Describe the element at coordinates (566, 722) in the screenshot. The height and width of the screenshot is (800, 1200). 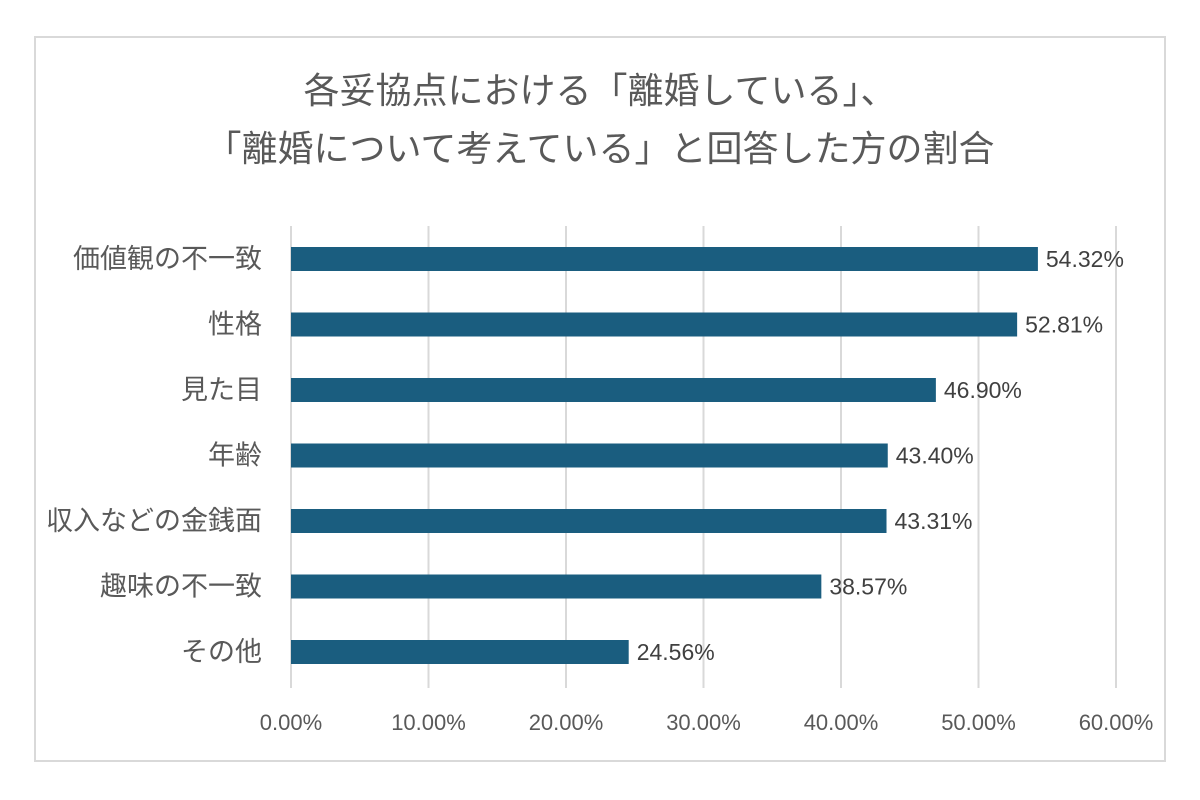
I see `x-tick-label: 20.00%` at that location.